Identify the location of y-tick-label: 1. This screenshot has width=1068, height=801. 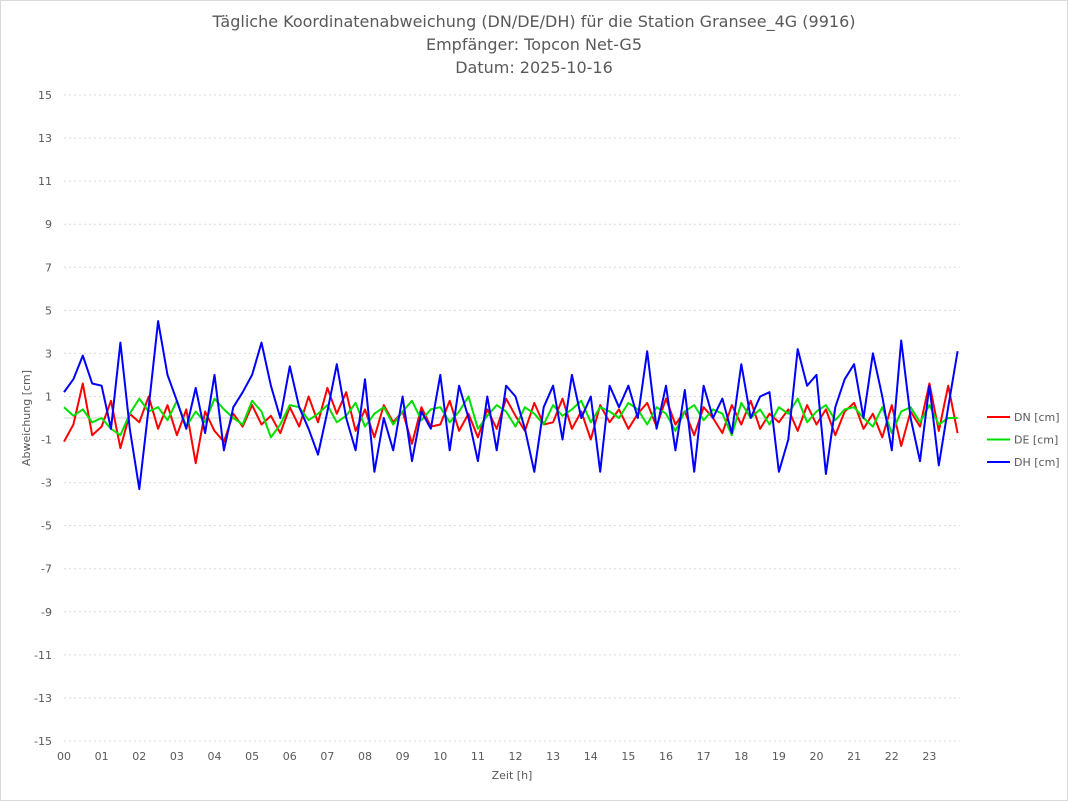
(48, 396).